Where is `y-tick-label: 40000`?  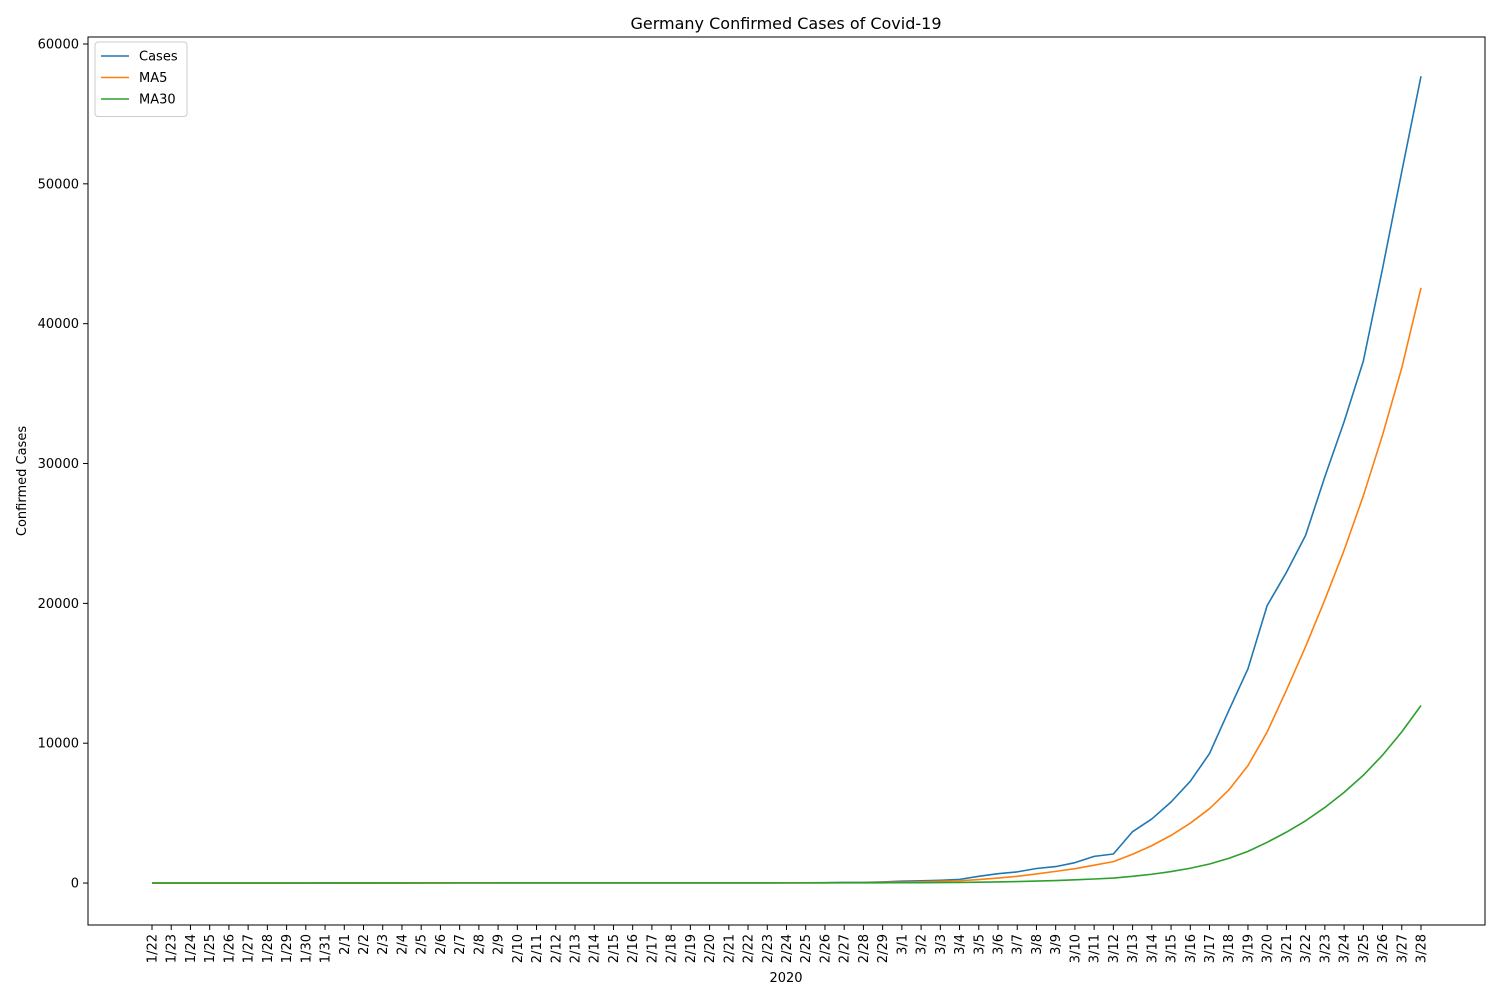 y-tick-label: 40000 is located at coordinates (58, 324).